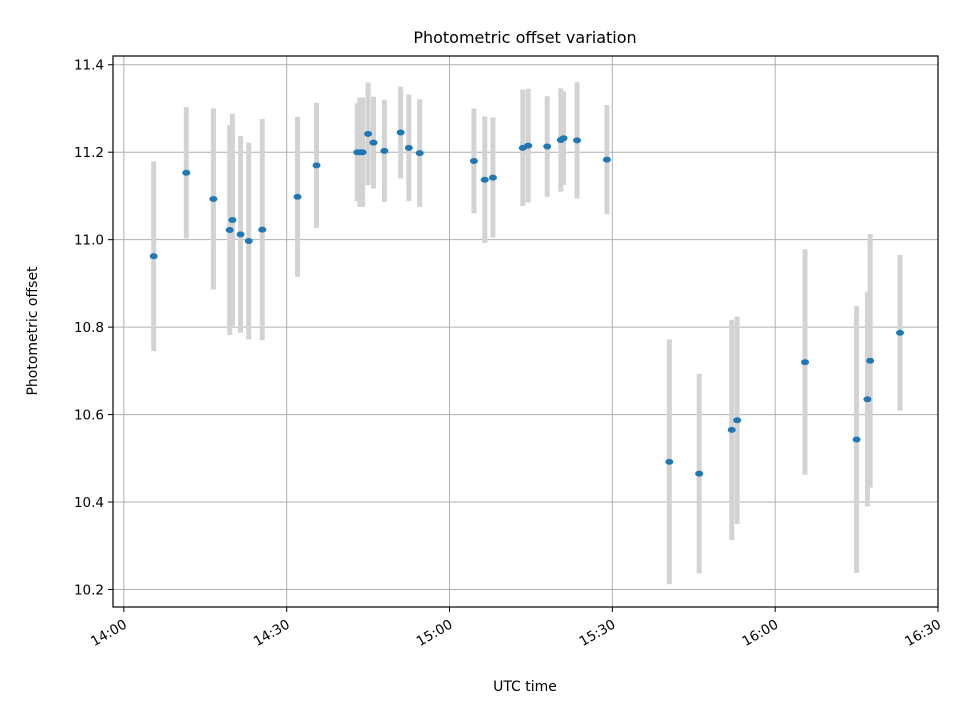 The height and width of the screenshot is (720, 960). Describe the element at coordinates (89, 66) in the screenshot. I see `y-tick-label: 11.4` at that location.